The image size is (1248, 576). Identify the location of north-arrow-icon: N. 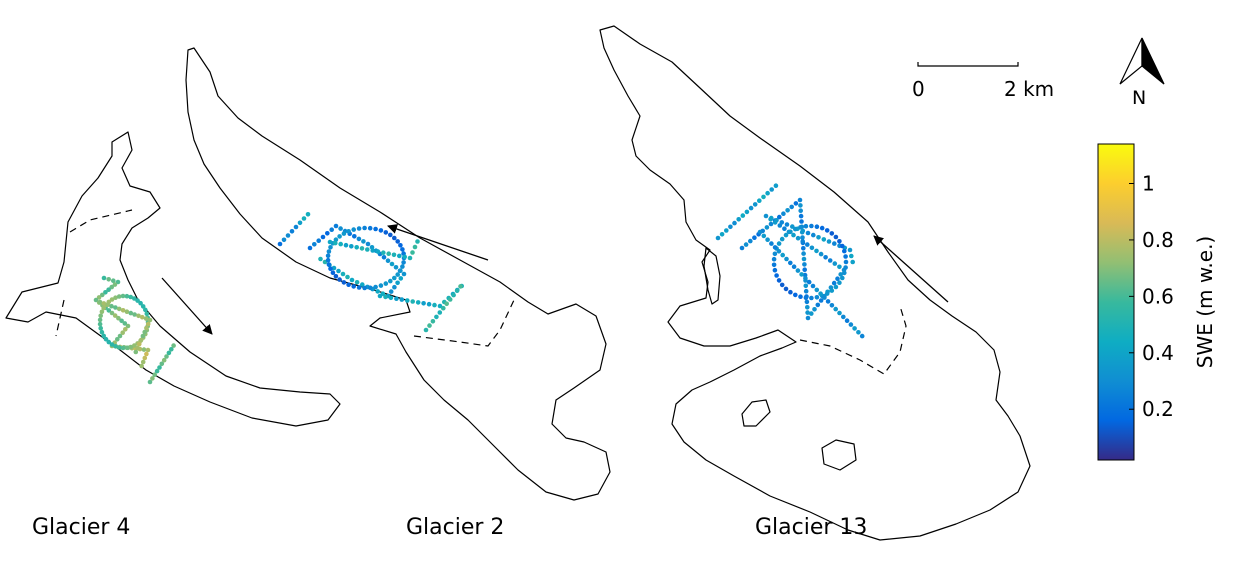
(1142, 73).